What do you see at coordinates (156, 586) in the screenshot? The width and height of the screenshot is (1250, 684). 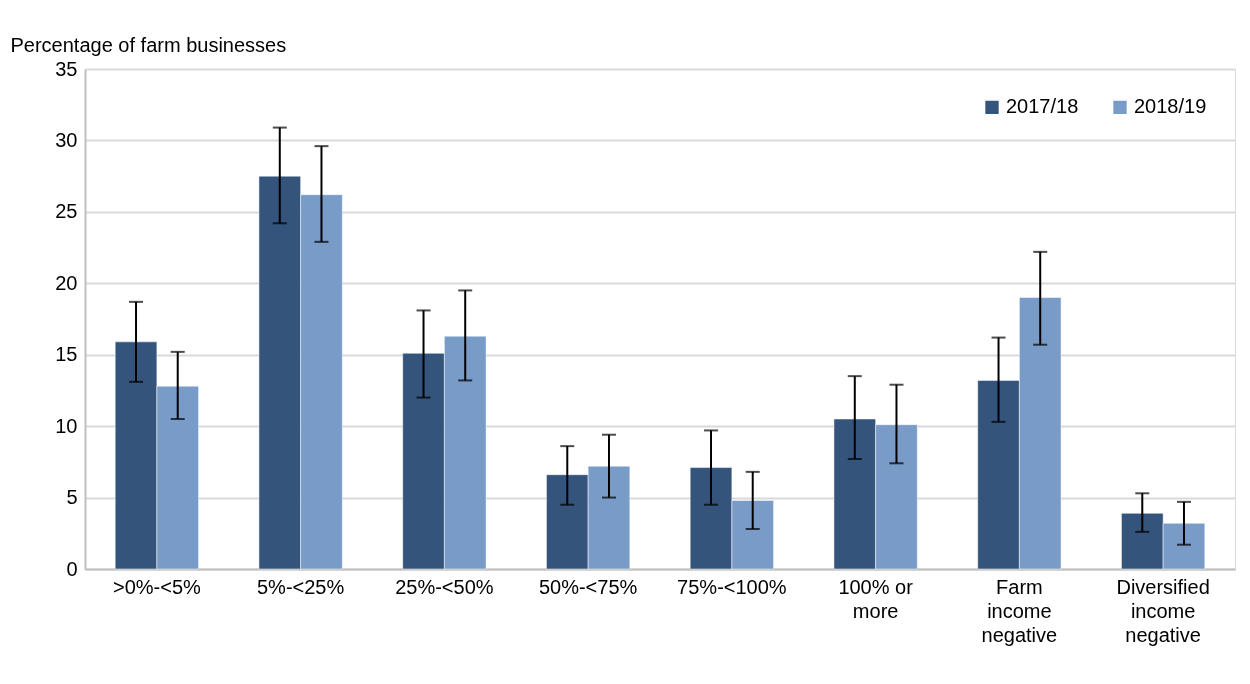 I see `x-tick-label: >0%-<5%` at bounding box center [156, 586].